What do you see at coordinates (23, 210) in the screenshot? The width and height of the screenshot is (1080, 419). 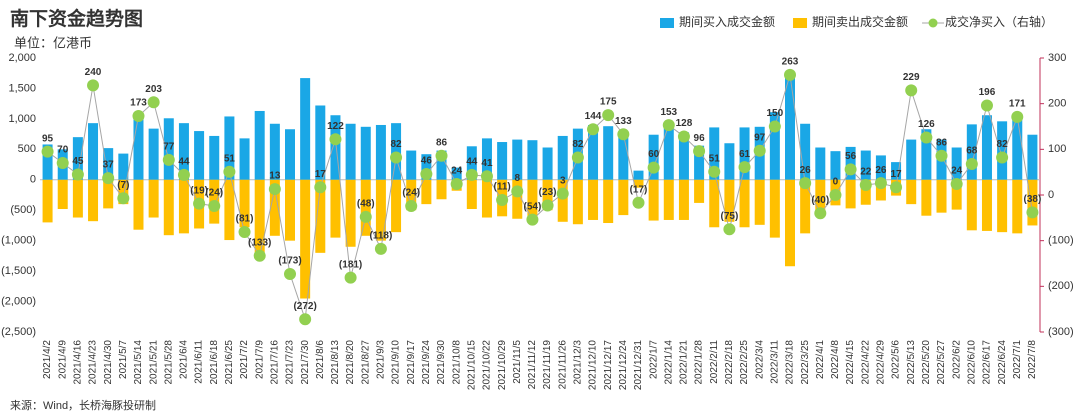 I see `y-tick-label: (500)` at bounding box center [23, 210].